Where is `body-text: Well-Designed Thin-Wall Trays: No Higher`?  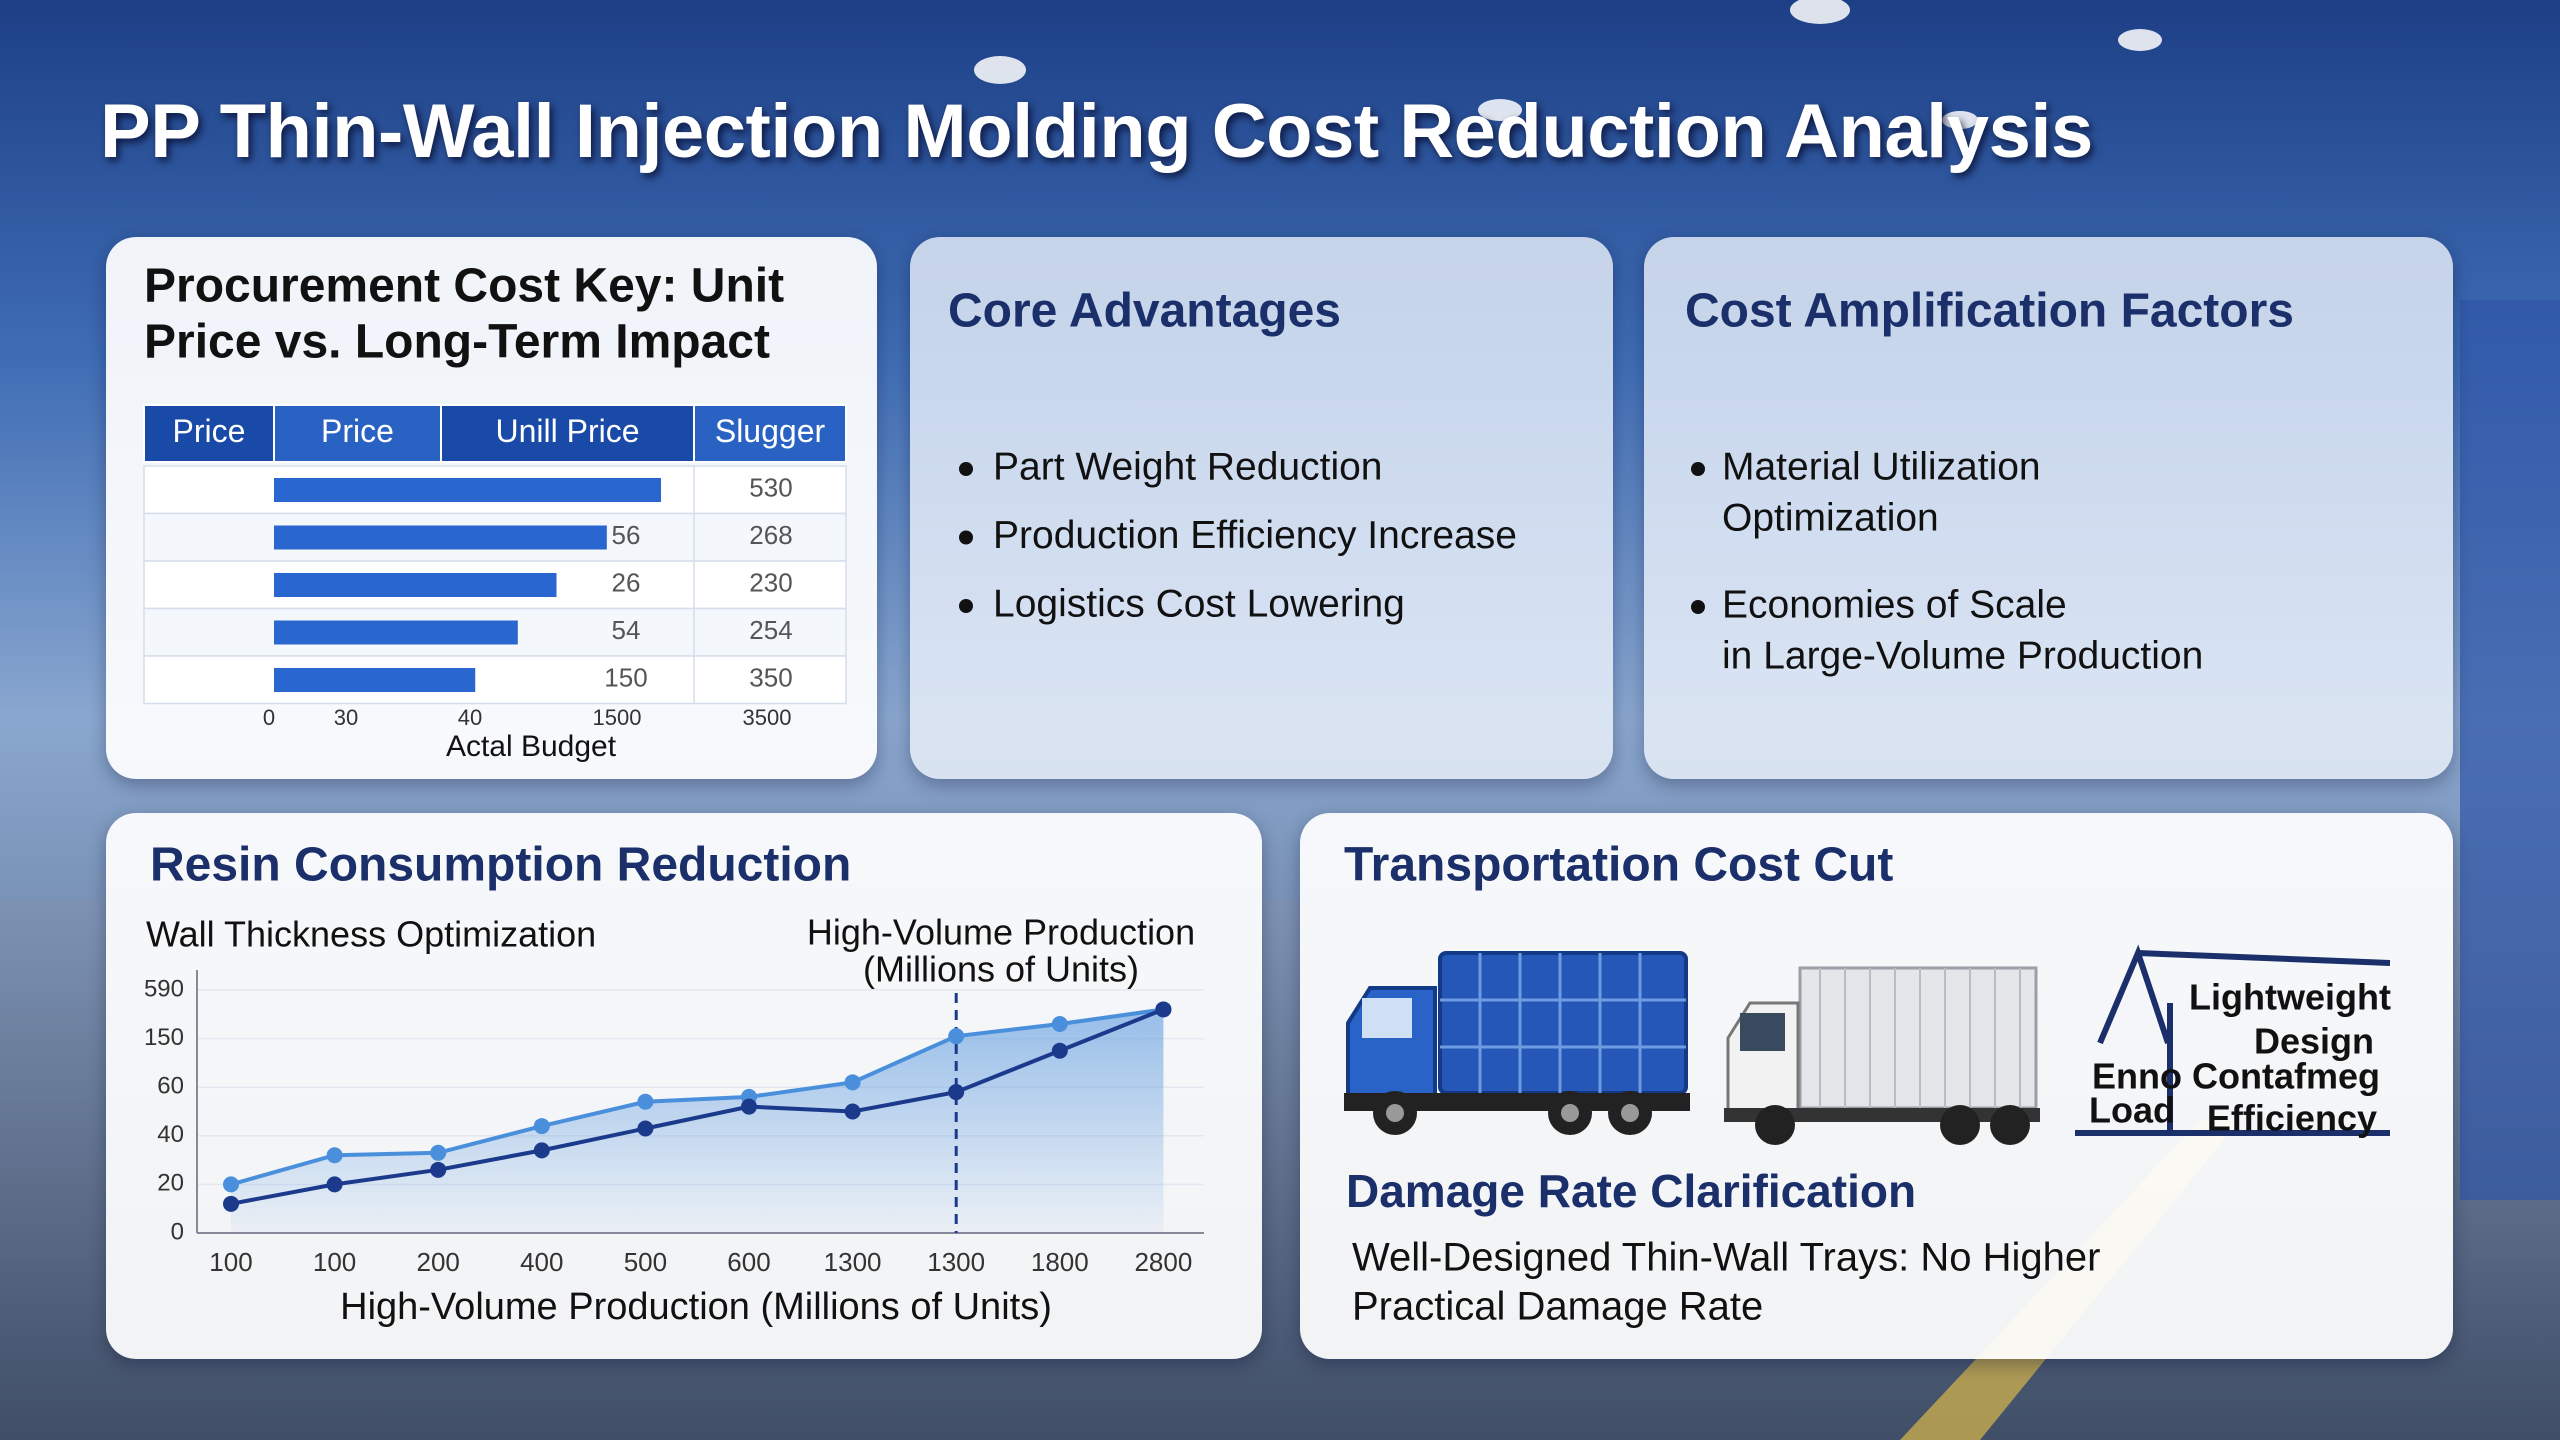
body-text: Well-Designed Thin-Wall Trays: No Higher is located at coordinates (1726, 1258).